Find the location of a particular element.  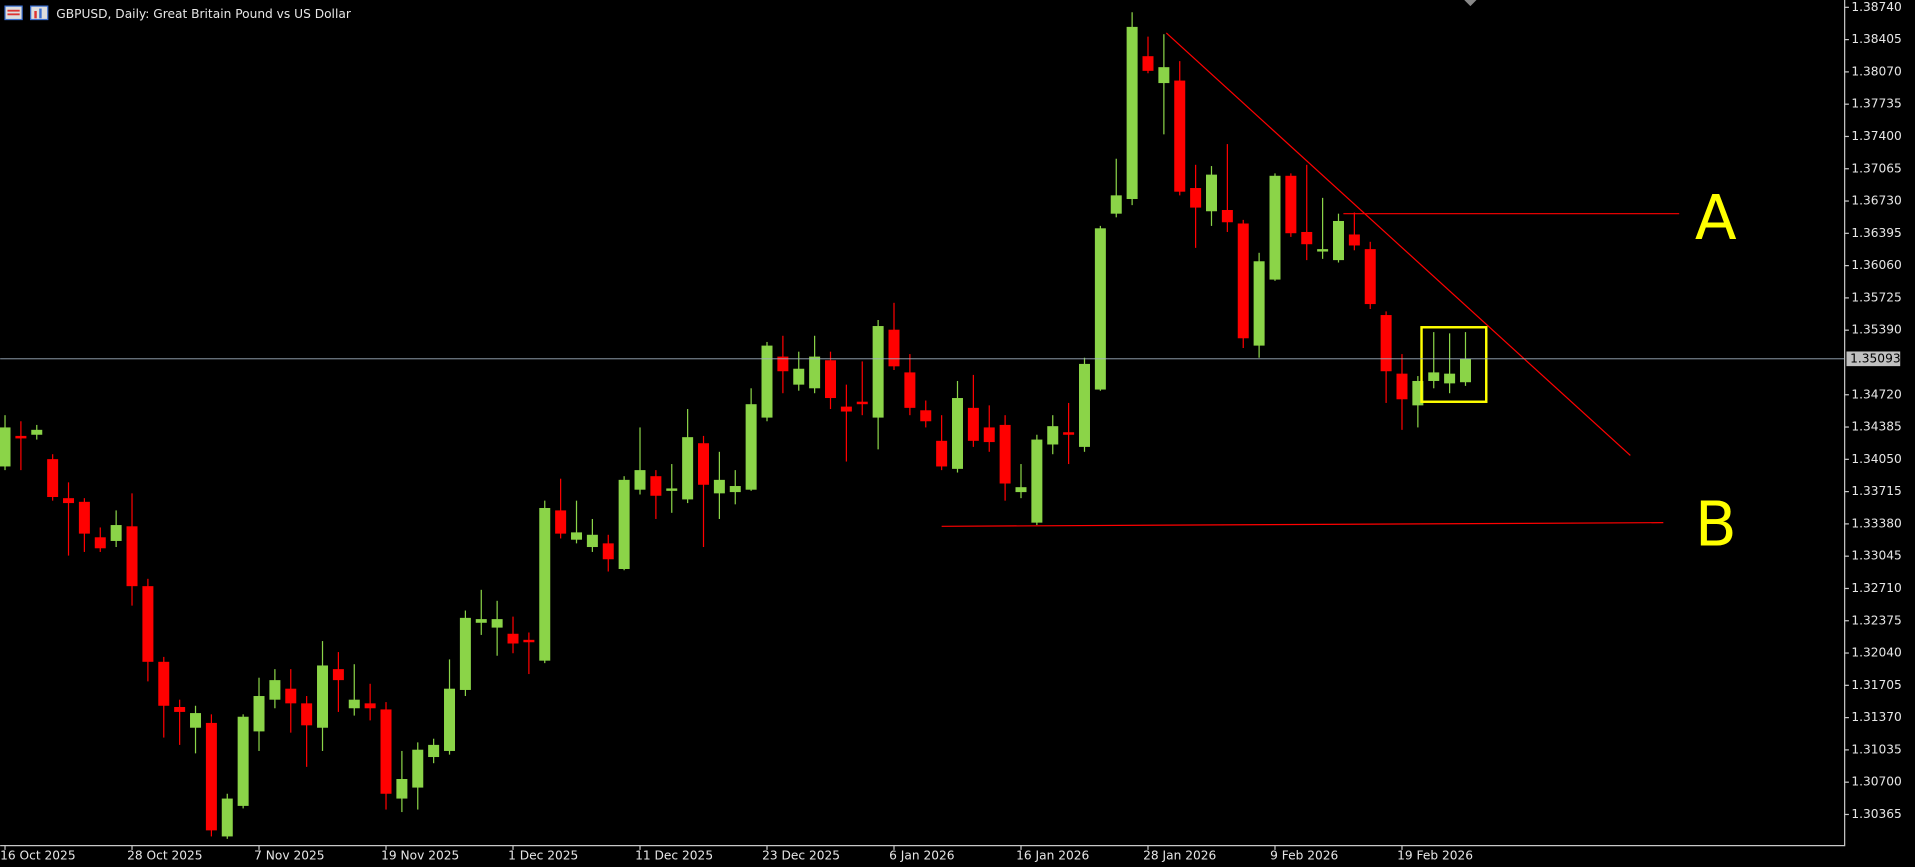

x-tick-label: 11 Dec 2025 is located at coordinates (674, 856).